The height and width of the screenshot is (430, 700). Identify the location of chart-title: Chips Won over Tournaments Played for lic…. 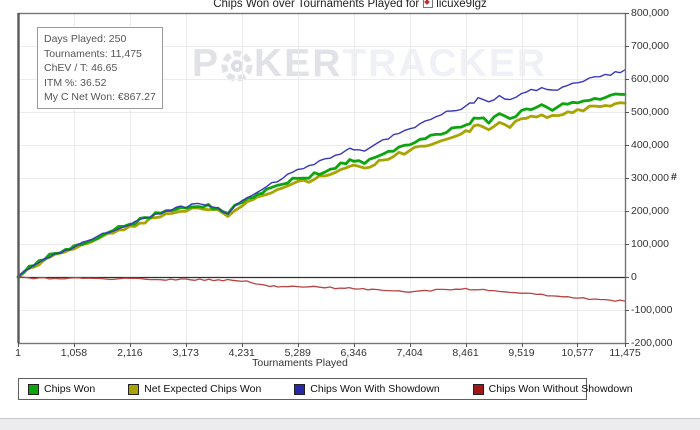
(350, 5).